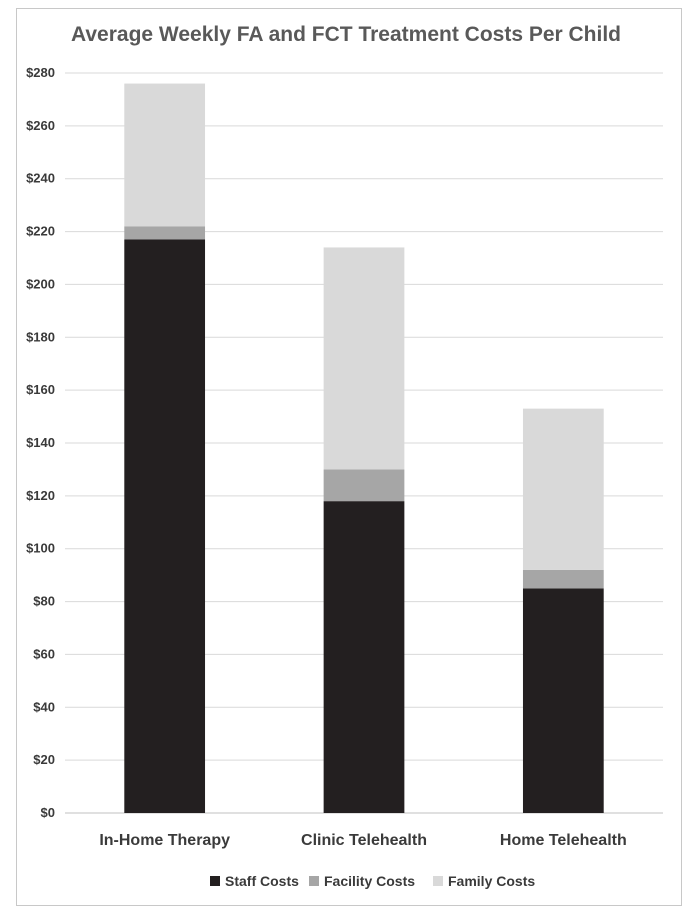  What do you see at coordinates (40, 231) in the screenshot?
I see `y-tick-label: $220` at bounding box center [40, 231].